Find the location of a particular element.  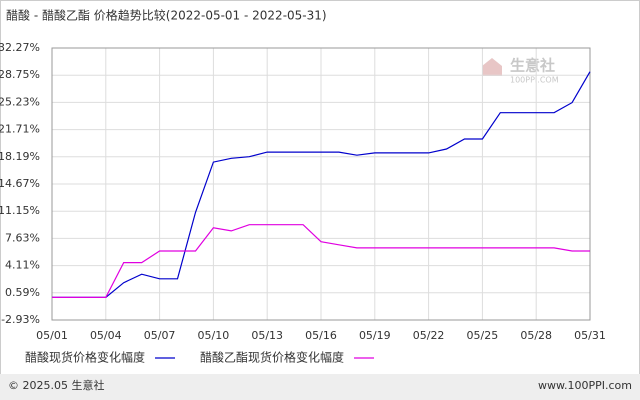

x-tick-label: 05/25 is located at coordinates (483, 335).